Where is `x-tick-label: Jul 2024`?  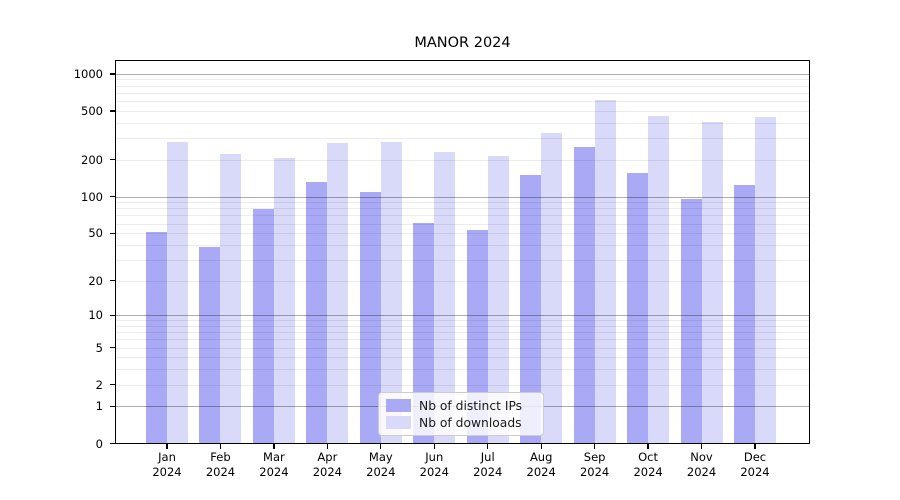 x-tick-label: Jul 2024 is located at coordinates (488, 464).